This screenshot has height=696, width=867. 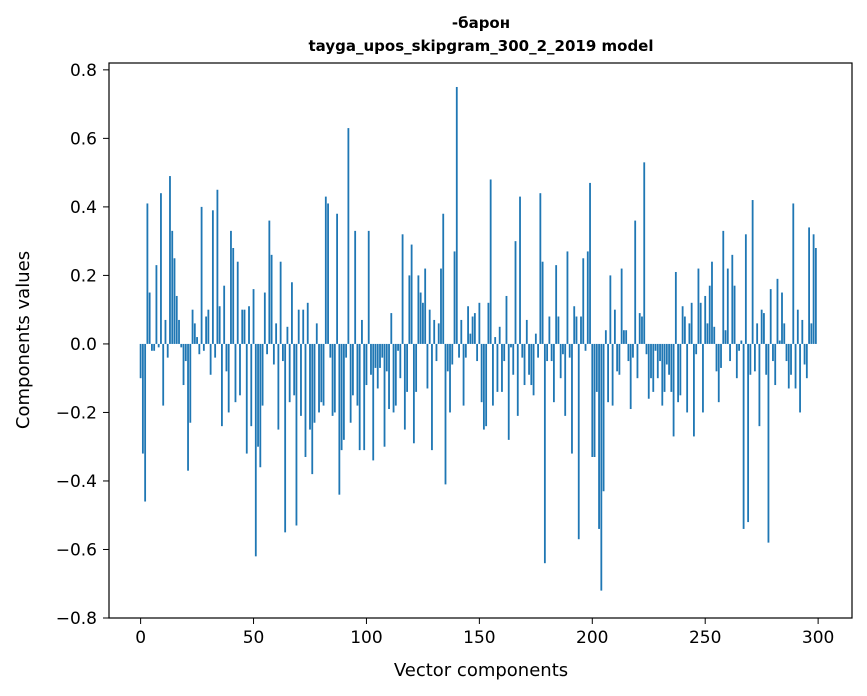 I want to click on x-tick-label: 250, so click(x=705, y=638).